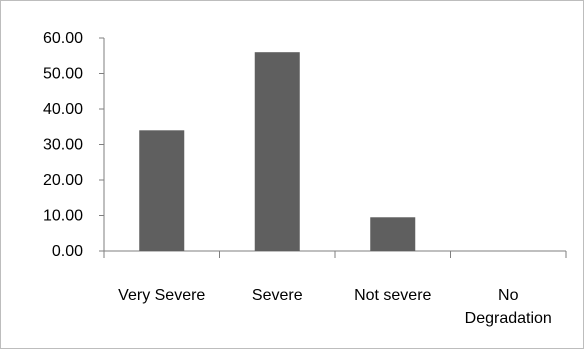 The image size is (584, 349). Describe the element at coordinates (63, 145) in the screenshot. I see `y-tick-label: 30.00` at that location.